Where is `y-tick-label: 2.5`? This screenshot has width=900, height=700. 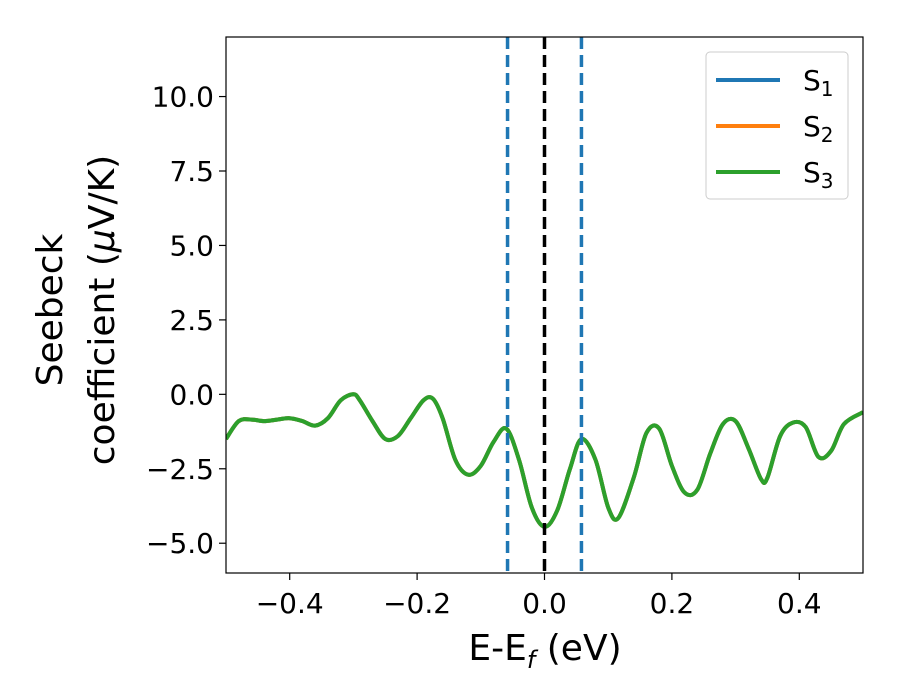 y-tick-label: 2.5 is located at coordinates (191, 320).